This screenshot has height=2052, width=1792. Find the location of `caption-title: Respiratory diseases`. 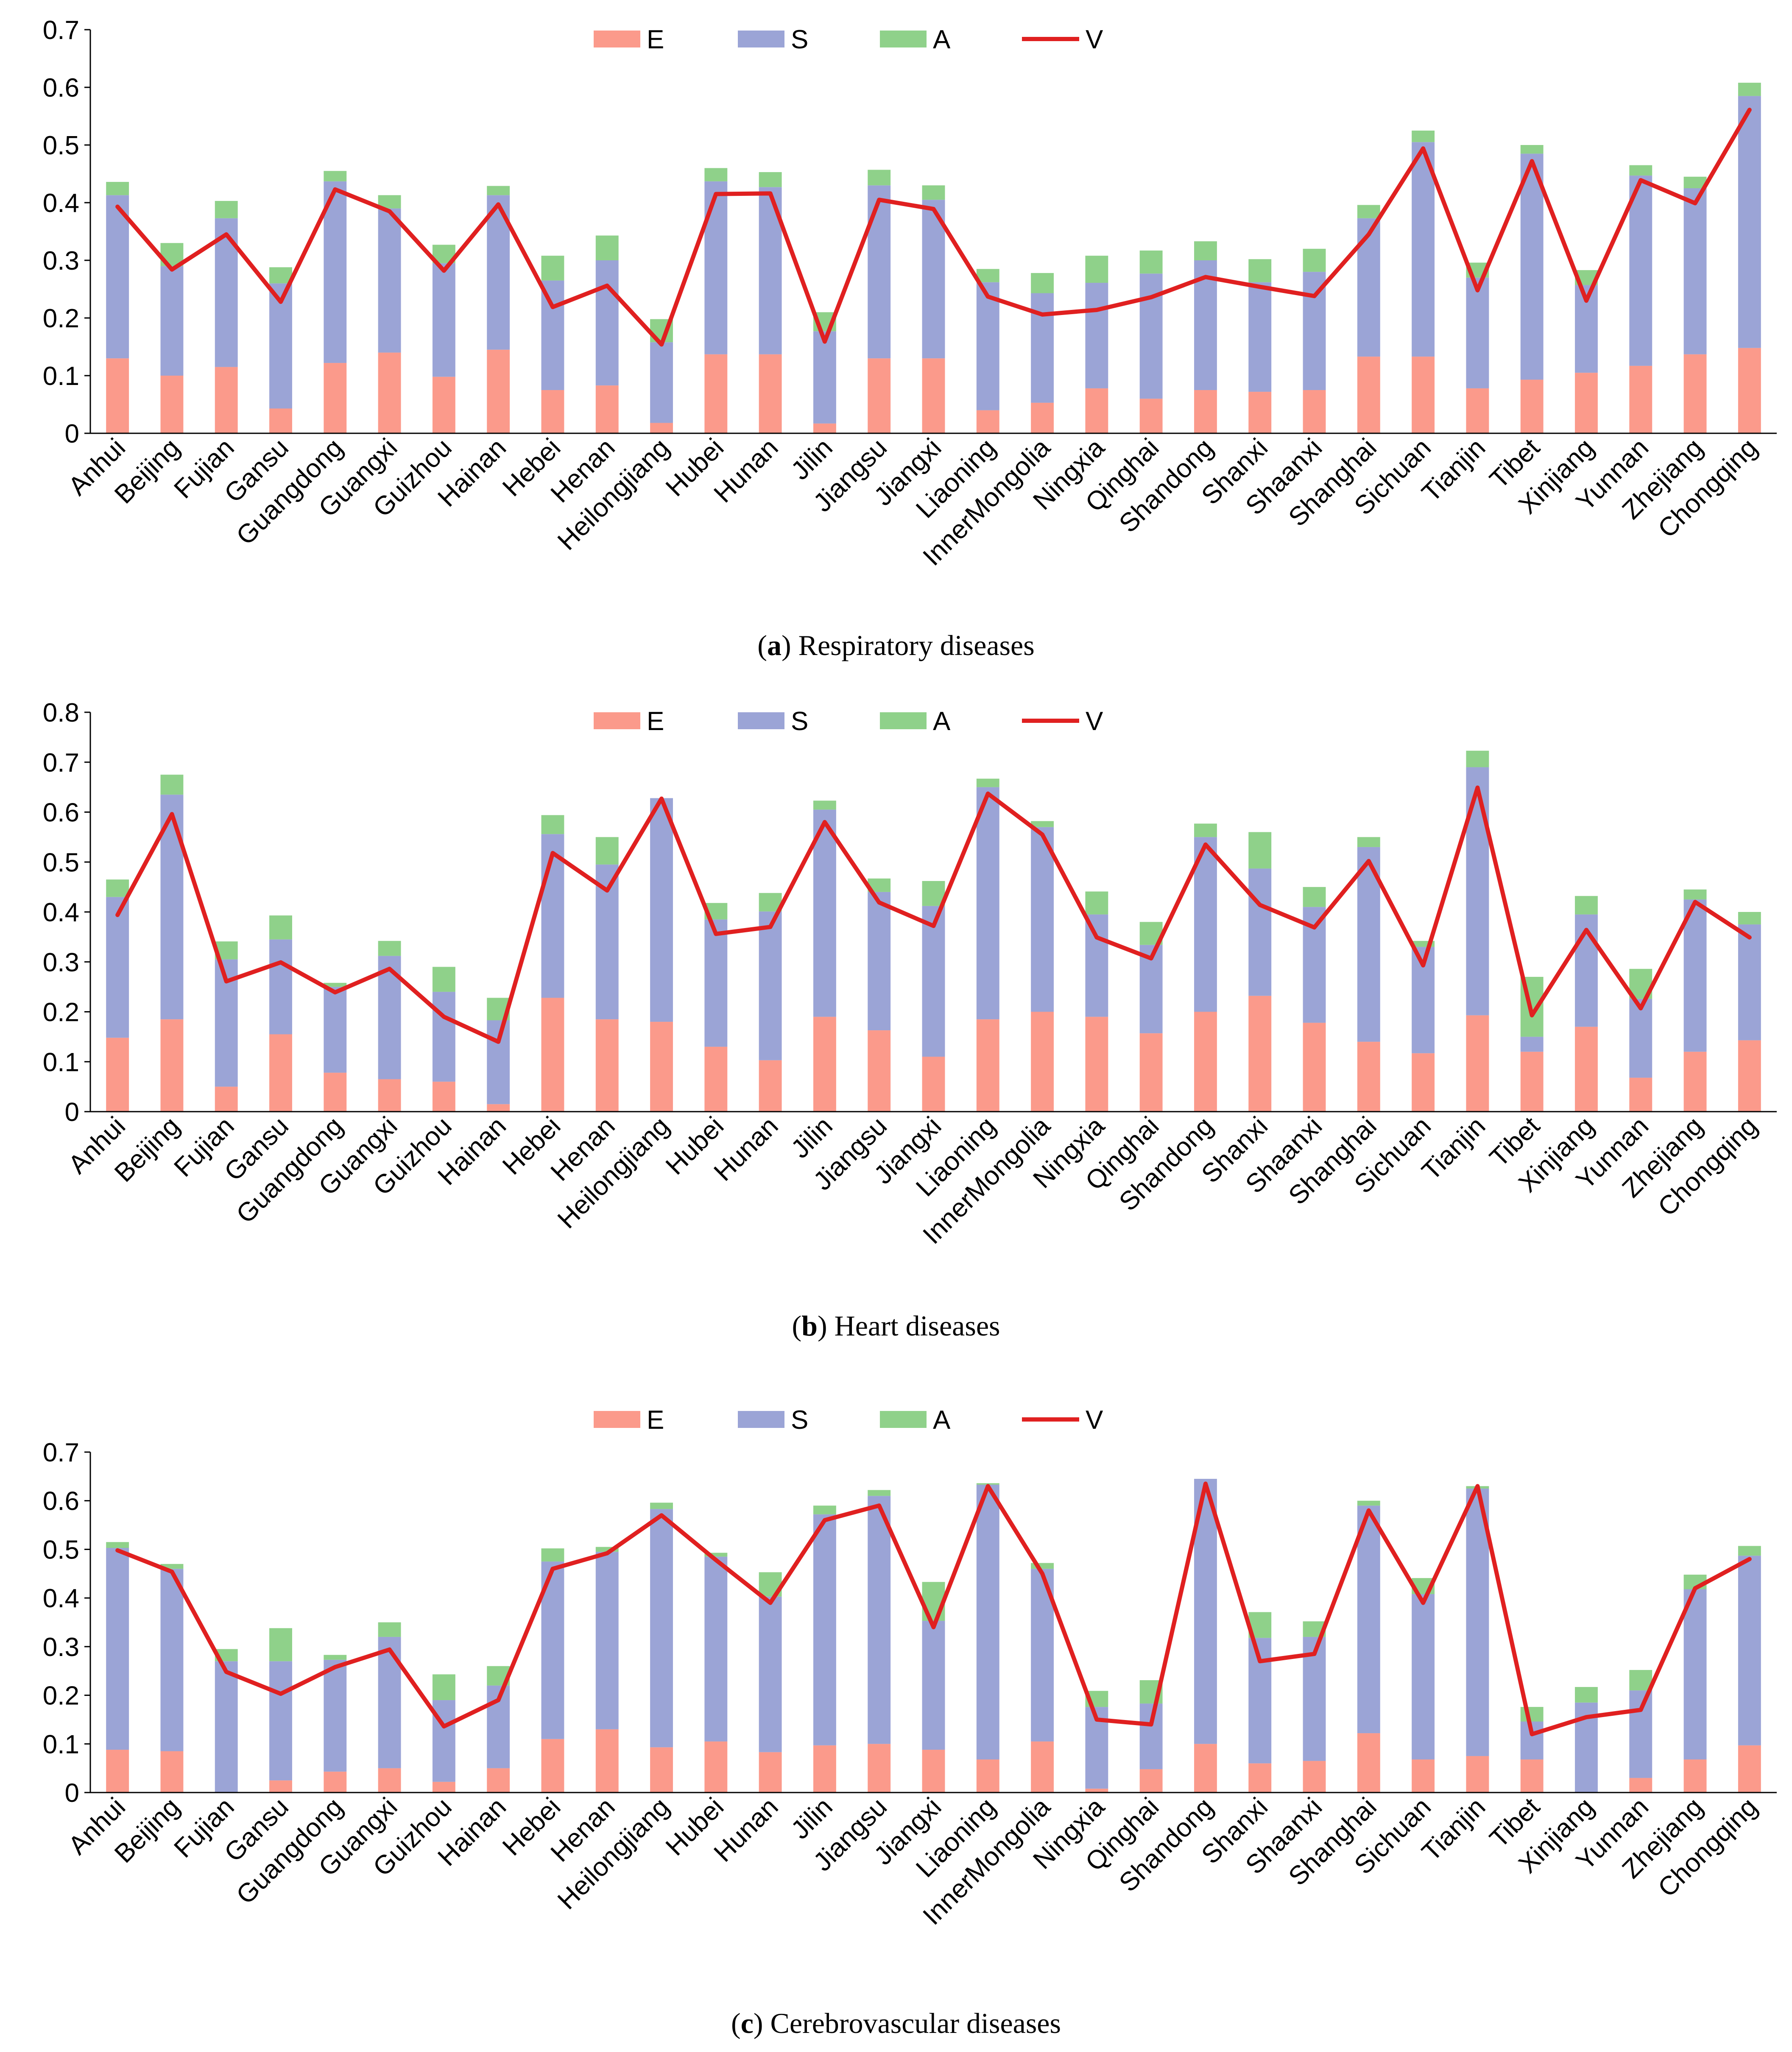

caption-title: Respiratory diseases is located at coordinates (913, 645).